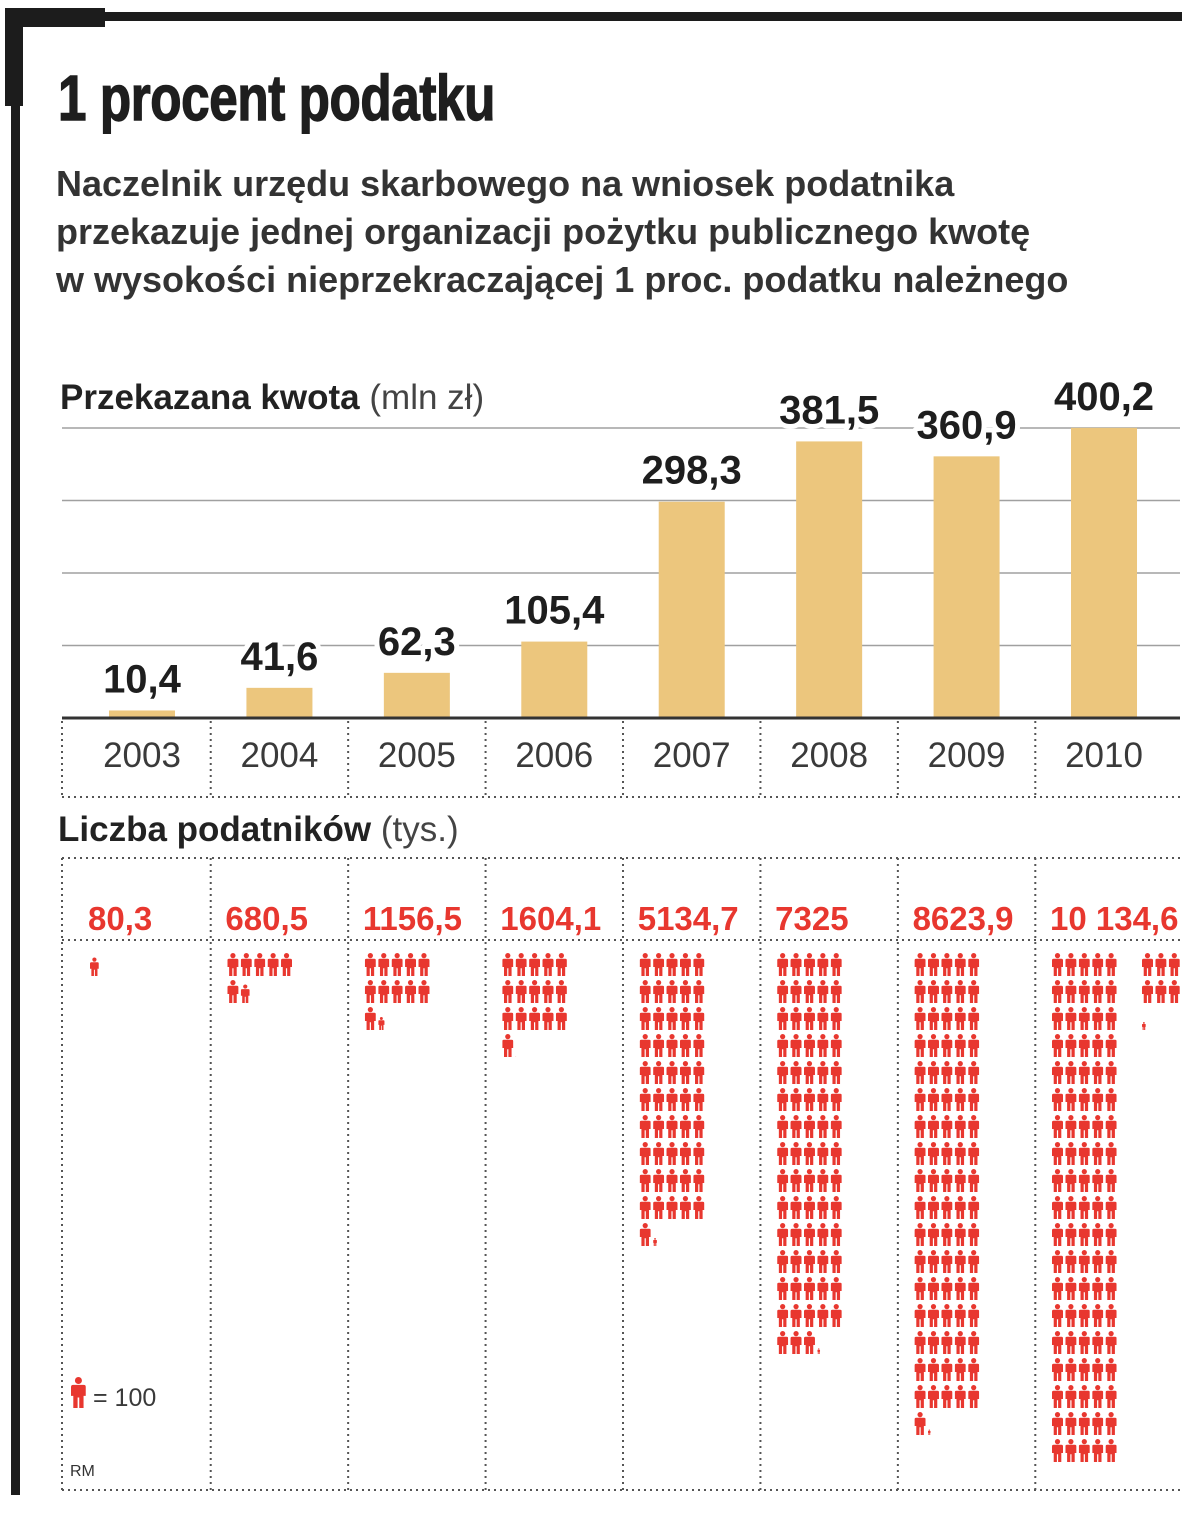 This screenshot has height=1529, width=1200. I want to click on amount-bar-2009, so click(966, 587).